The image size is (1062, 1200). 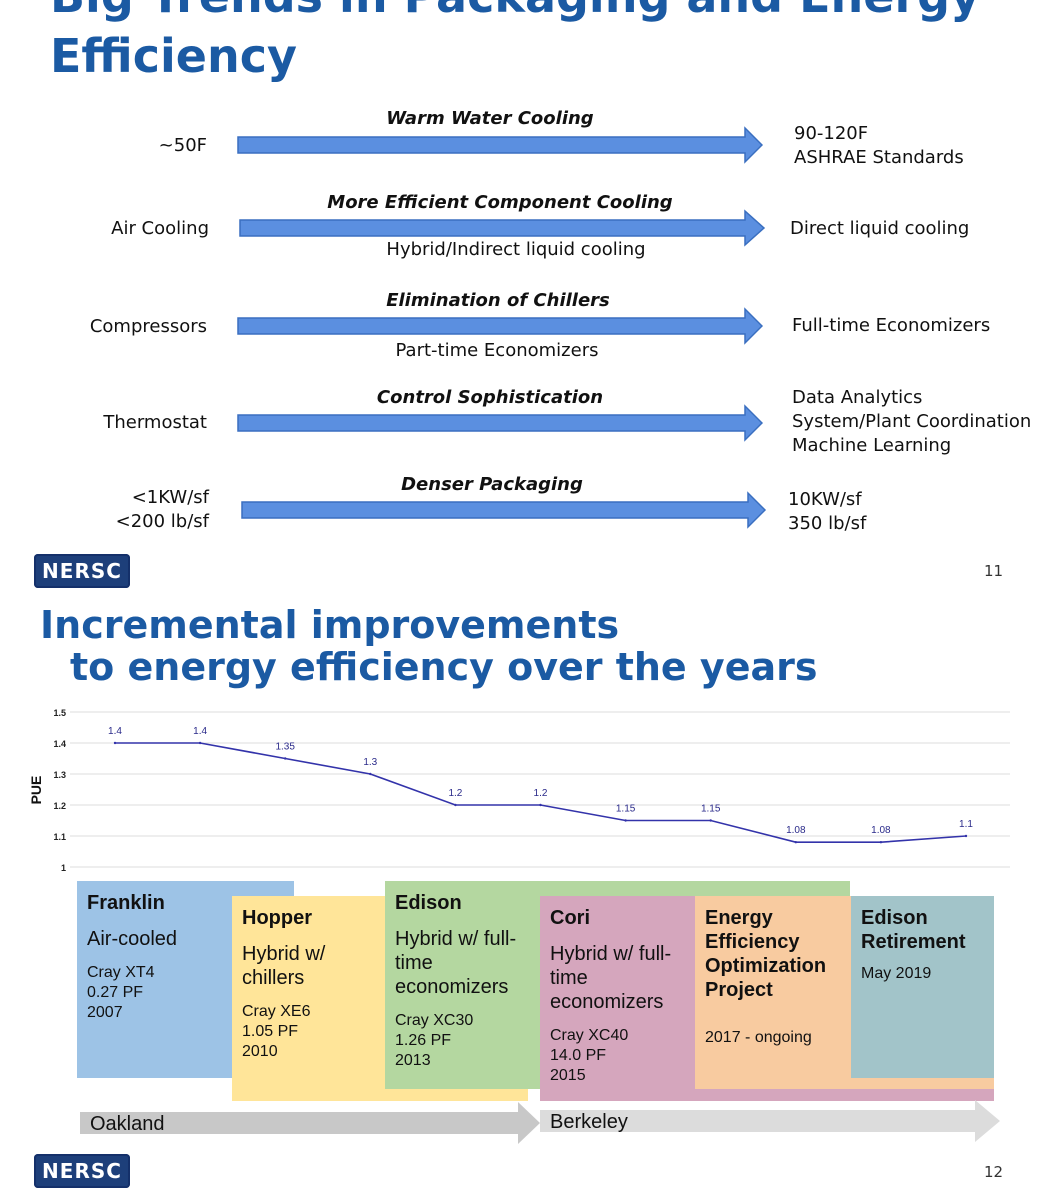 I want to click on slide12-title-line2: to energy efficiency over the years, so click(x=444, y=667).